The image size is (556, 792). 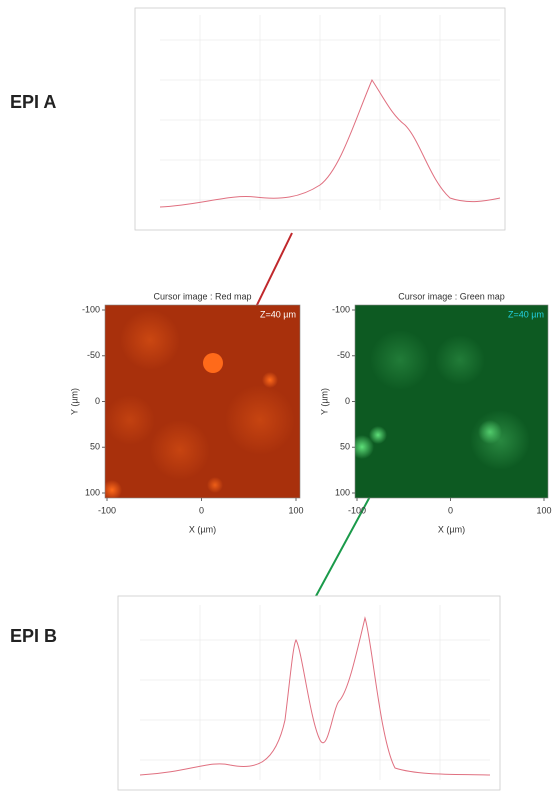 I want to click on grid, so click(x=315, y=692).